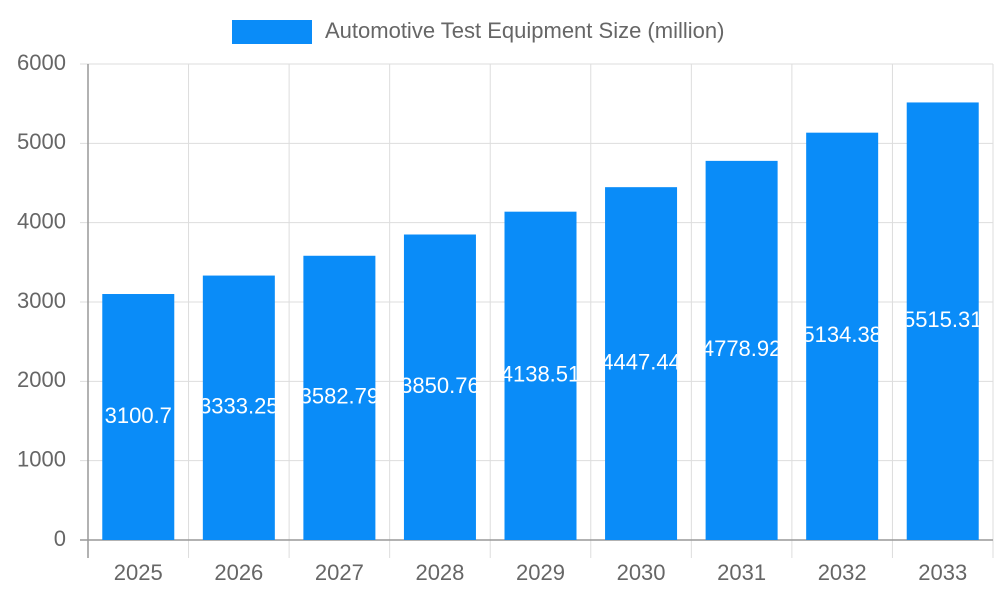  I want to click on x-tick-label: 2026, so click(238, 572).